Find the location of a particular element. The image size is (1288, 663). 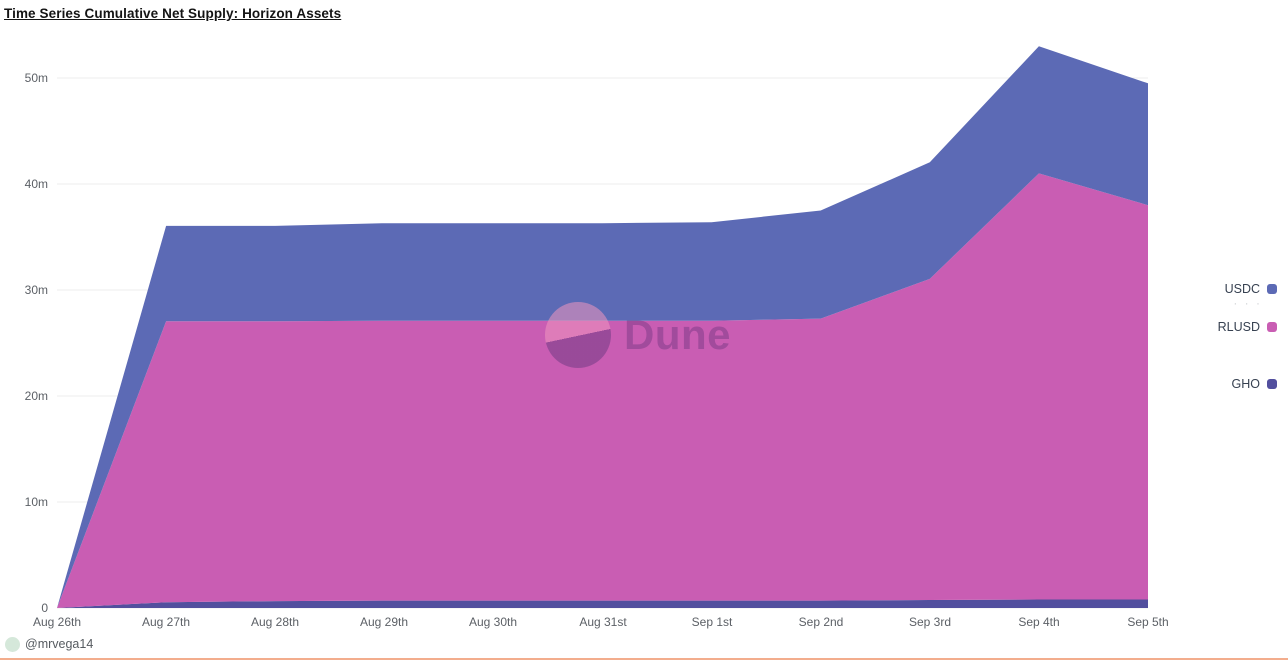

y-tick-label: 30m is located at coordinates (36, 290).